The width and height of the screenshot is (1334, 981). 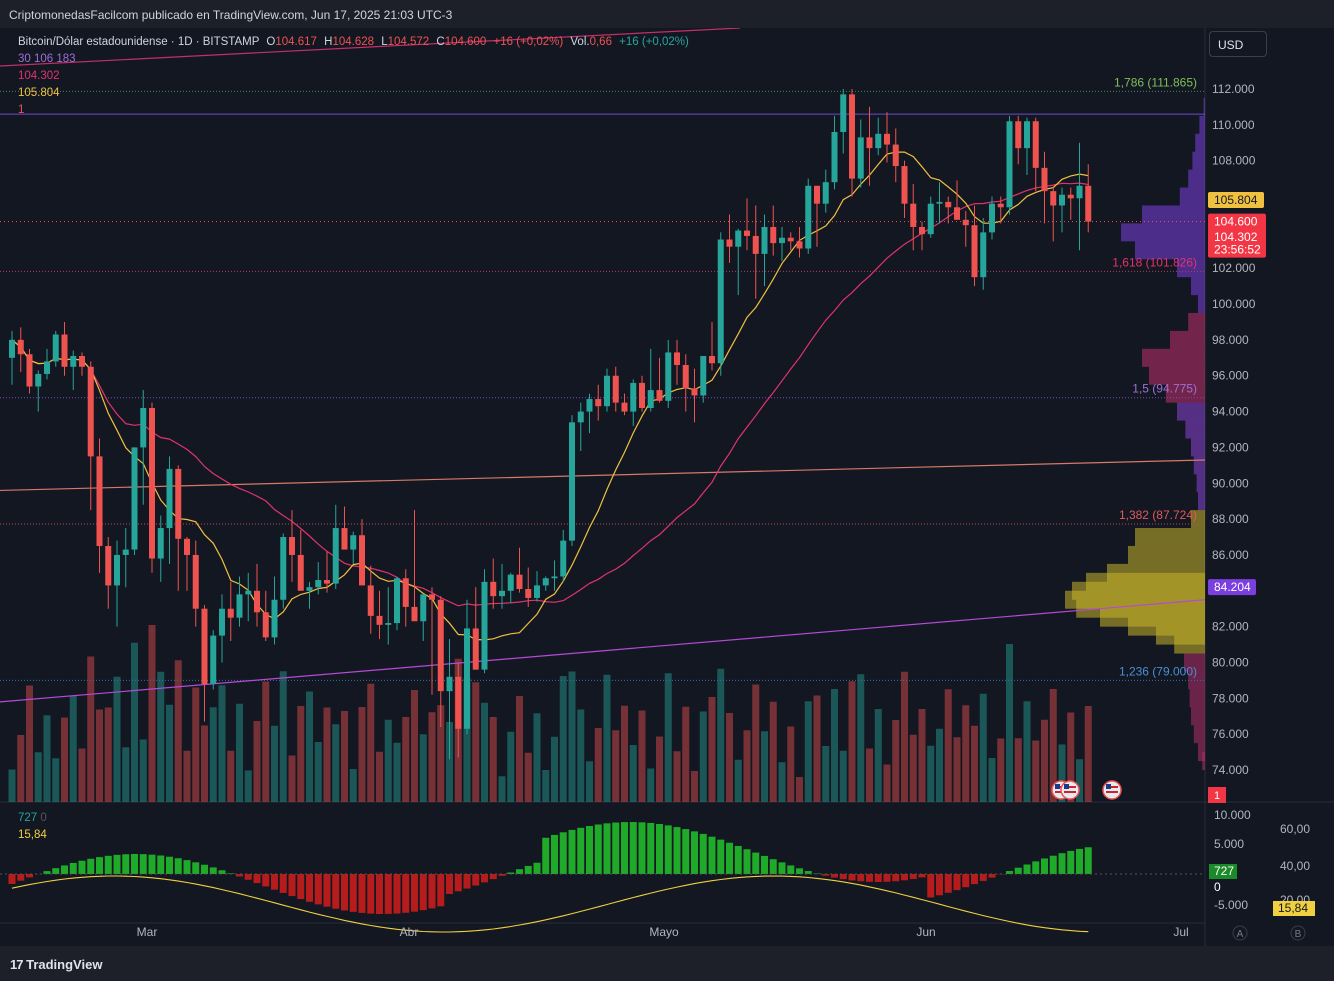 I want to click on tradingview-logo: 17 TradingView, so click(x=56, y=964).